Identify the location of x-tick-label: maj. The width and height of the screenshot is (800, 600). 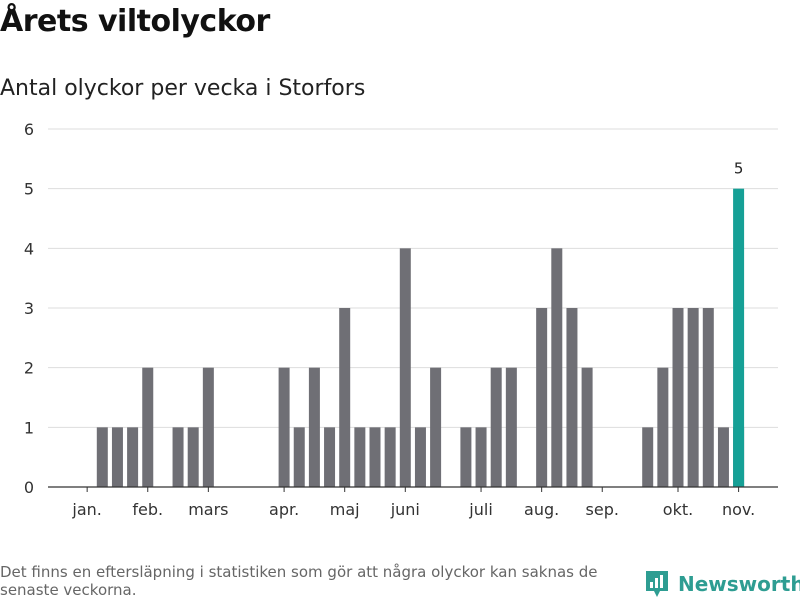
(345, 509).